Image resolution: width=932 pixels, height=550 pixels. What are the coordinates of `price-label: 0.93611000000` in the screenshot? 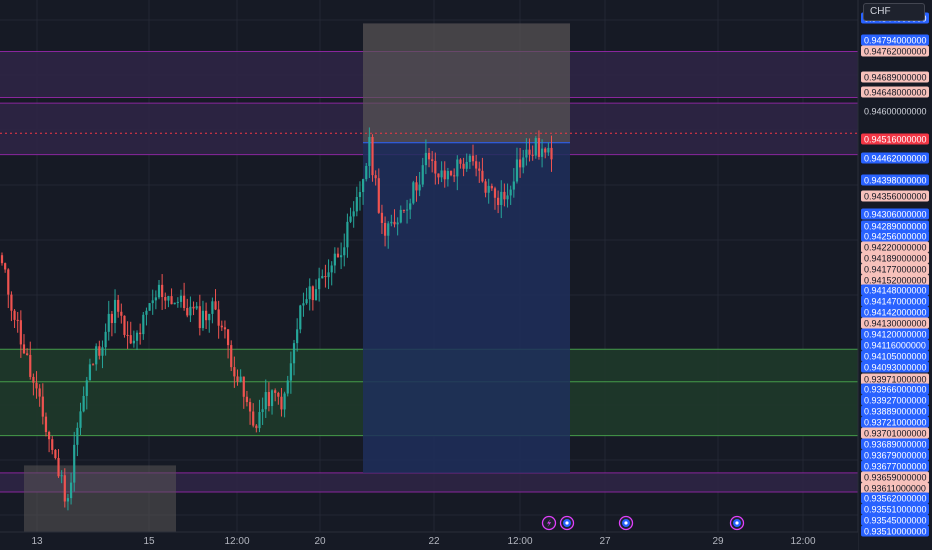 It's located at (895, 489).